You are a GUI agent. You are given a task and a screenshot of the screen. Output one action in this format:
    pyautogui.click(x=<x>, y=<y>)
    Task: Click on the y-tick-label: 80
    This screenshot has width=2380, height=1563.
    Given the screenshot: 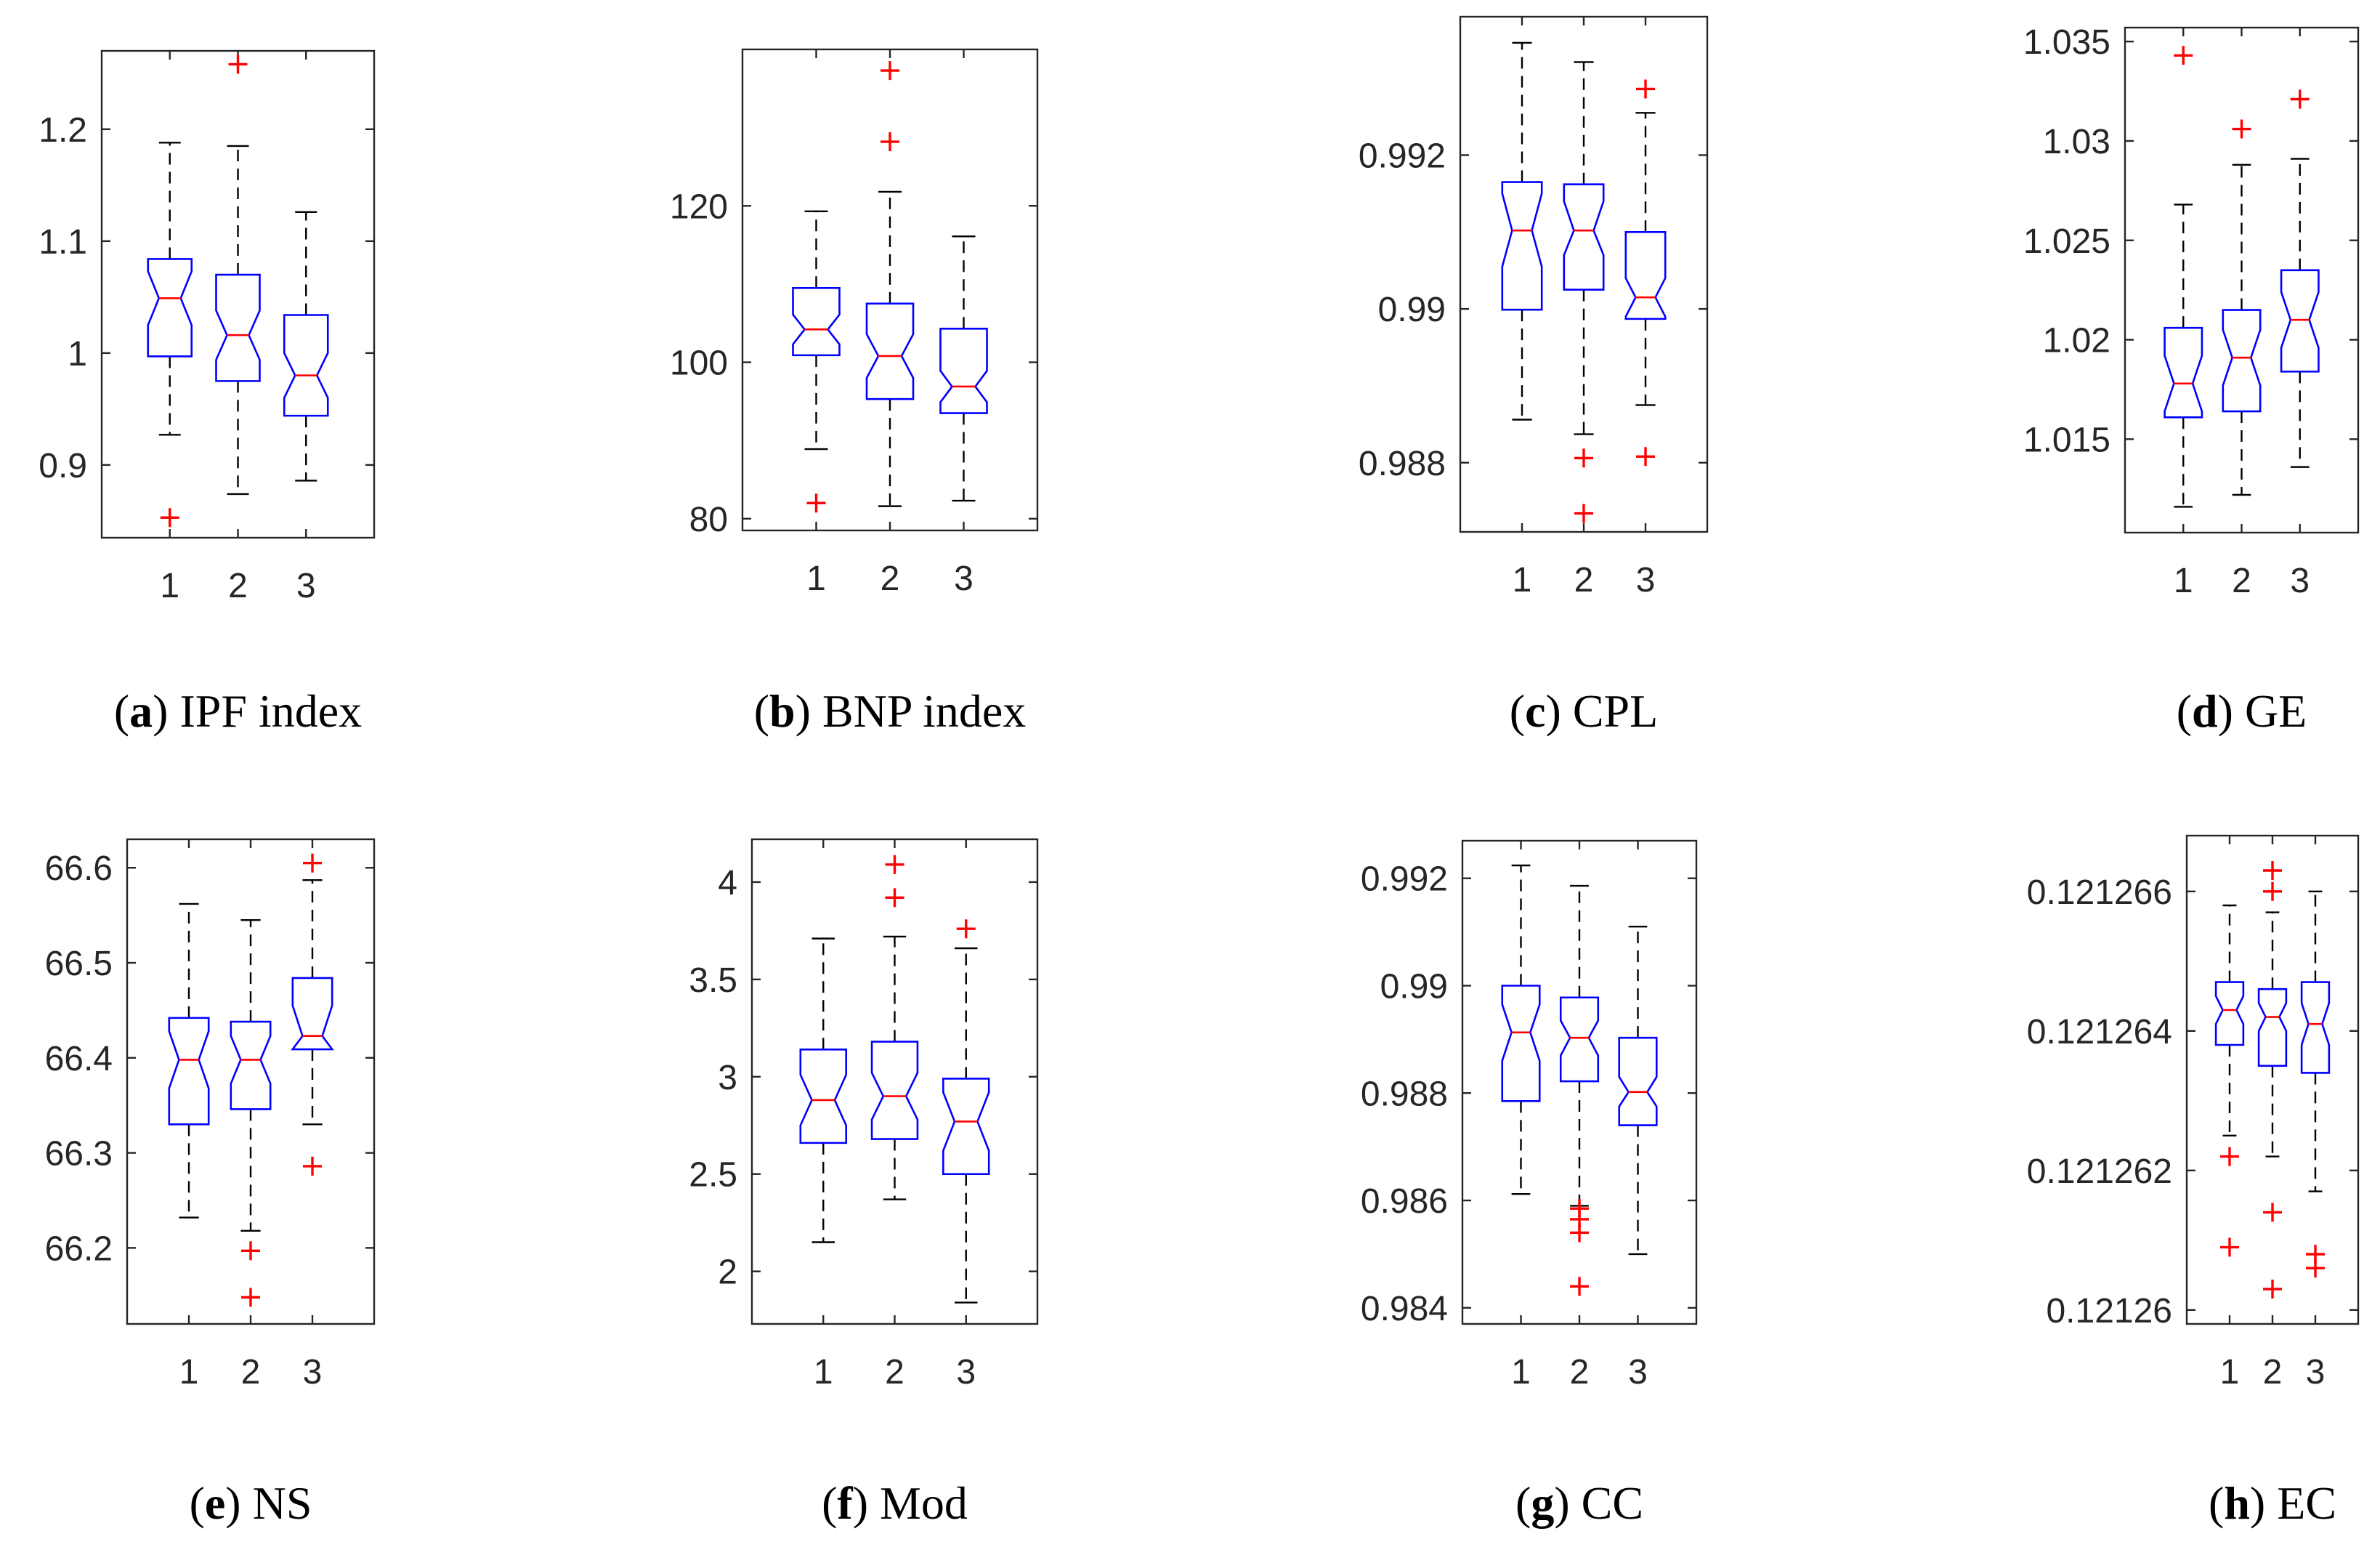 What is the action you would take?
    pyautogui.click(x=708, y=520)
    